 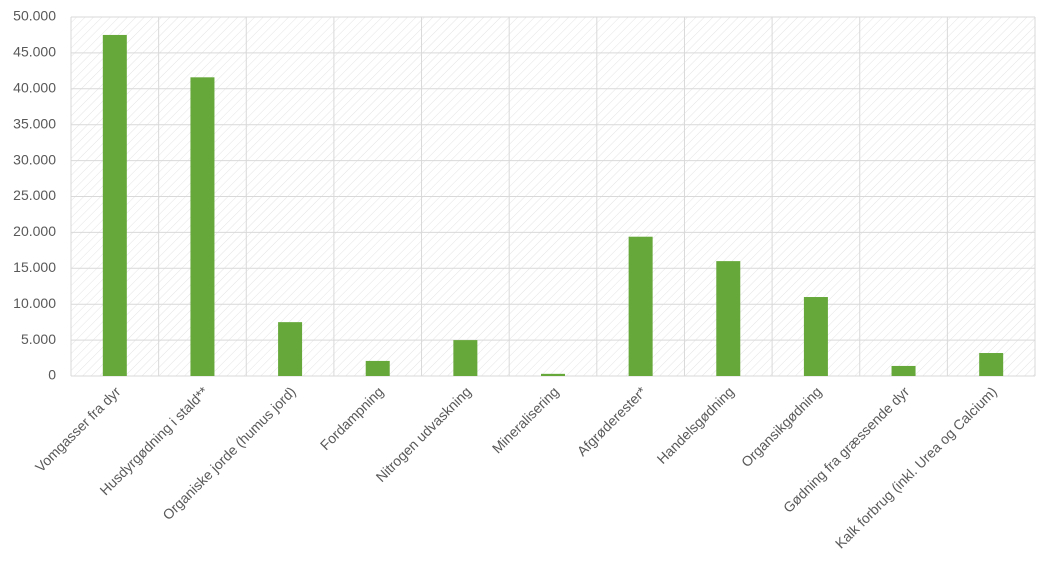 What do you see at coordinates (781, 426) in the screenshot?
I see `x-tick-label: Organsikgødning` at bounding box center [781, 426].